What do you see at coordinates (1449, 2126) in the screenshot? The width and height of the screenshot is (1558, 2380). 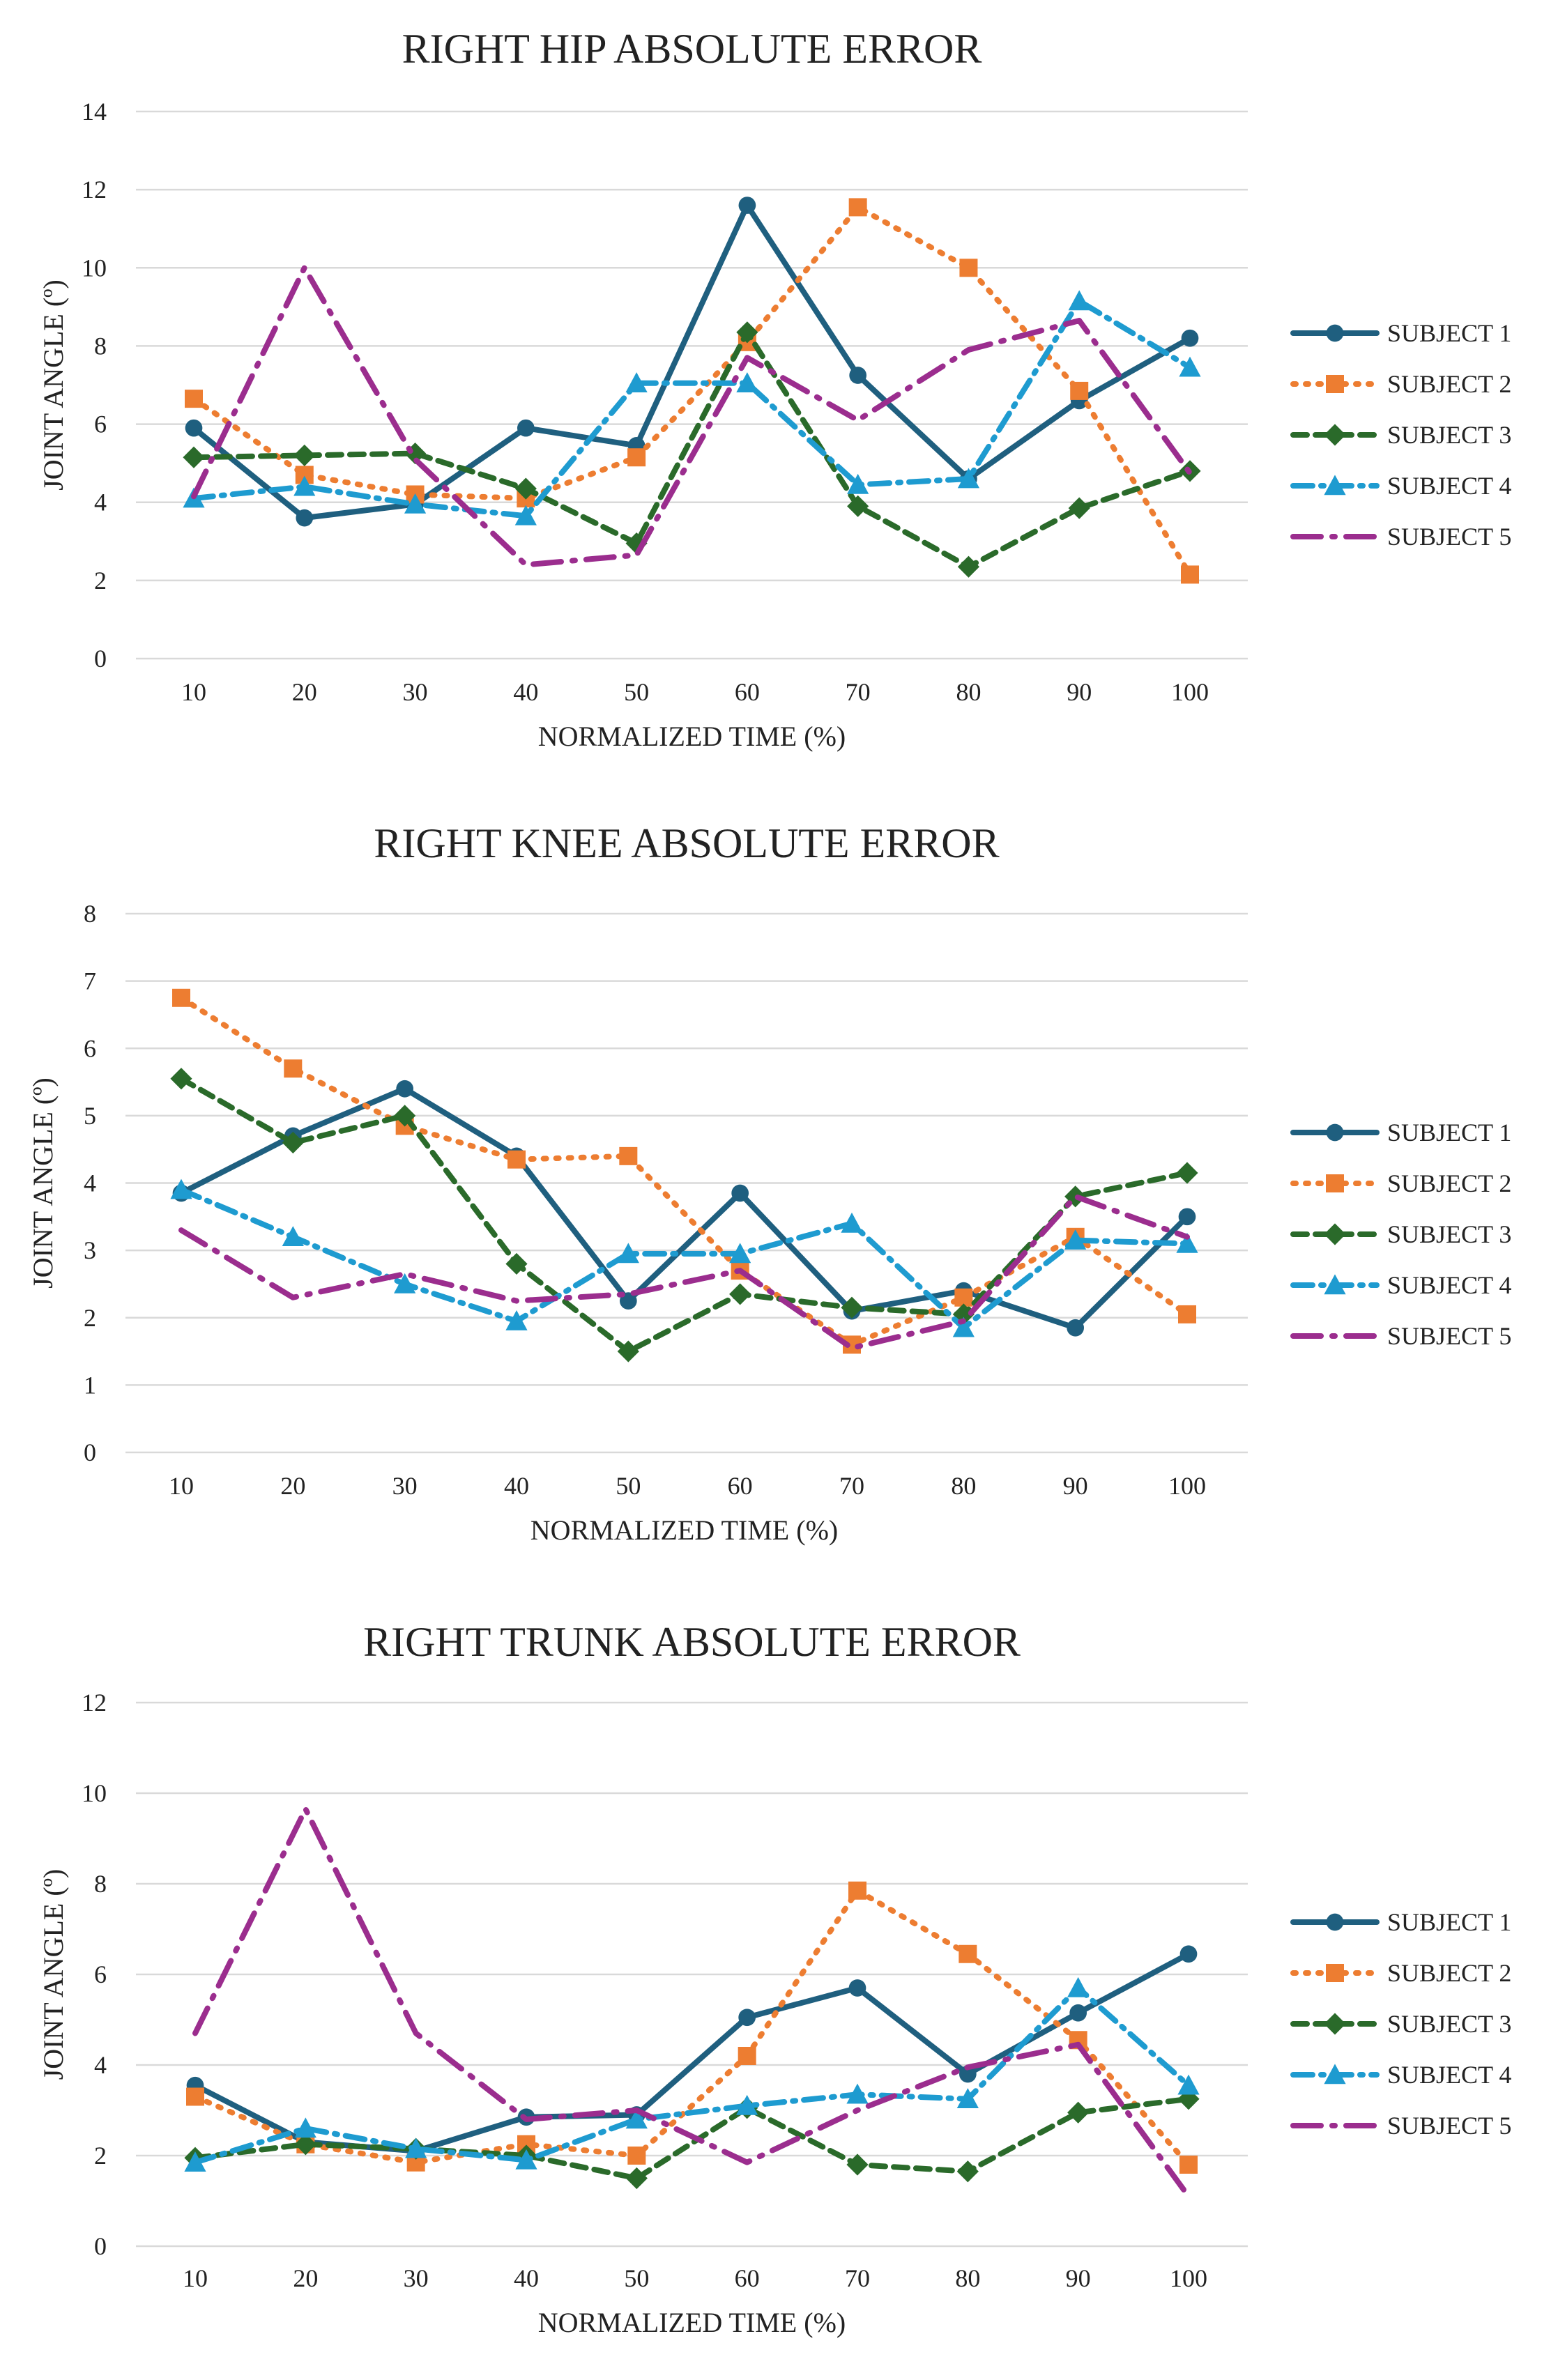 I see `legend-label: SUBJECT 5` at bounding box center [1449, 2126].